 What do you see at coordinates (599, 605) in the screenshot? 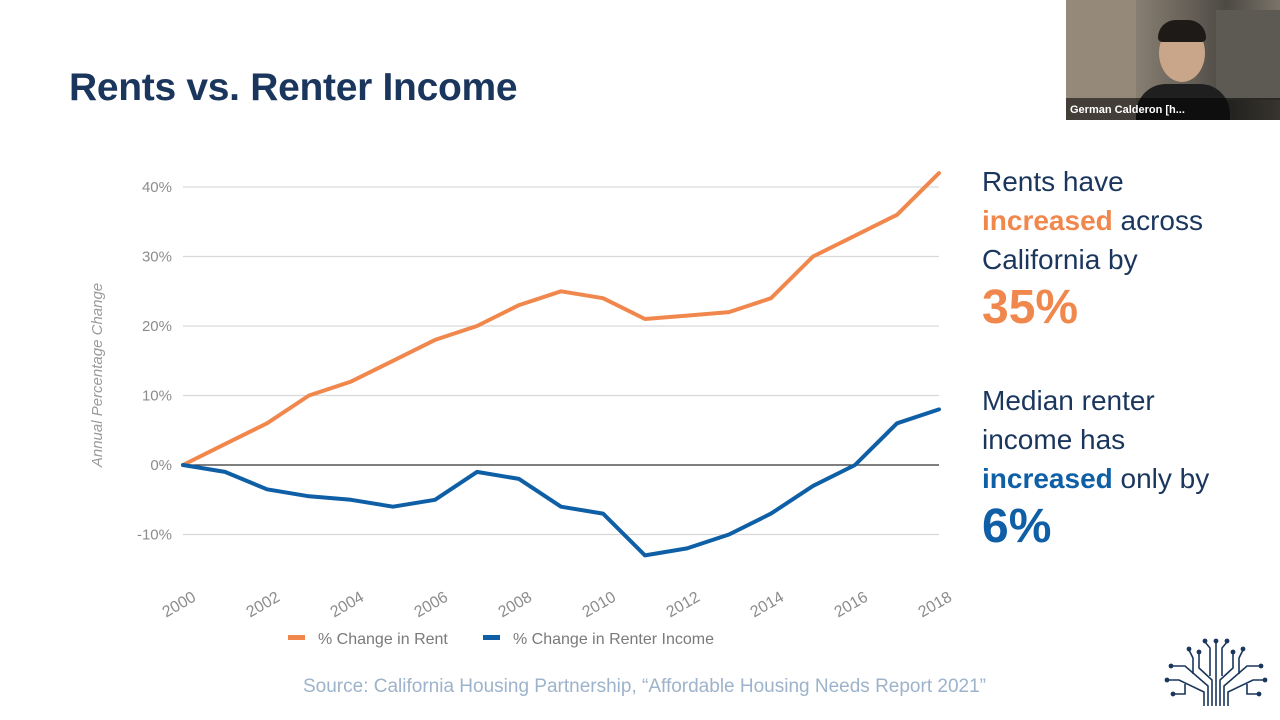
I see `x-tick-label: 2010` at bounding box center [599, 605].